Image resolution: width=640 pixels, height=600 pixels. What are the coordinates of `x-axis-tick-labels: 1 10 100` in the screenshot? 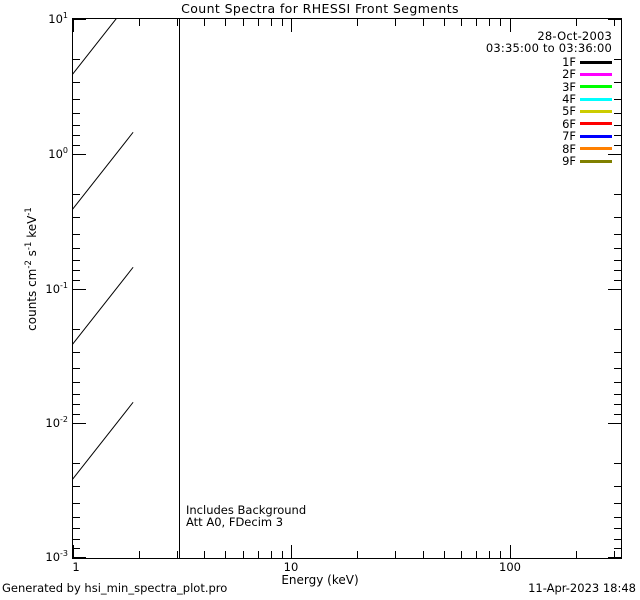 It's located at (320, 570).